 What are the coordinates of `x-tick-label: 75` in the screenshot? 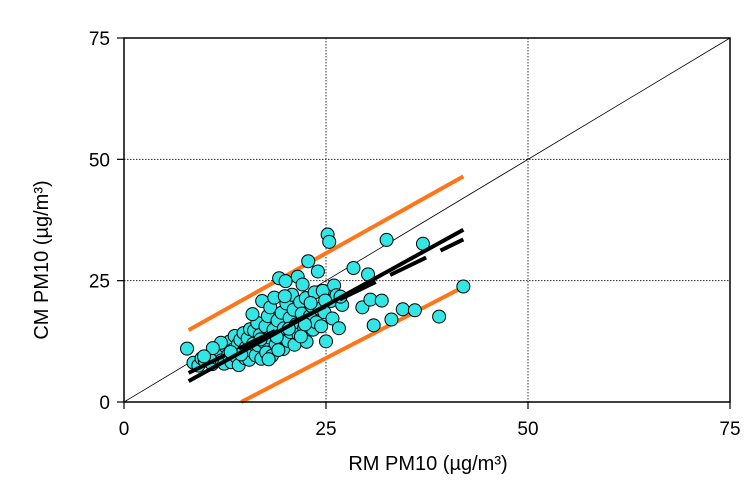 It's located at (729, 429).